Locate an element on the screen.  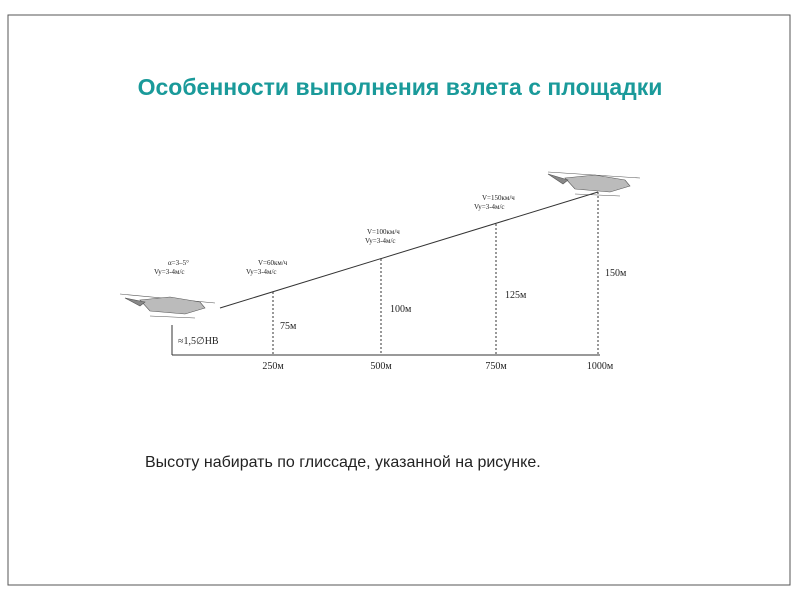
distance-label: 1000м is located at coordinates (600, 366).